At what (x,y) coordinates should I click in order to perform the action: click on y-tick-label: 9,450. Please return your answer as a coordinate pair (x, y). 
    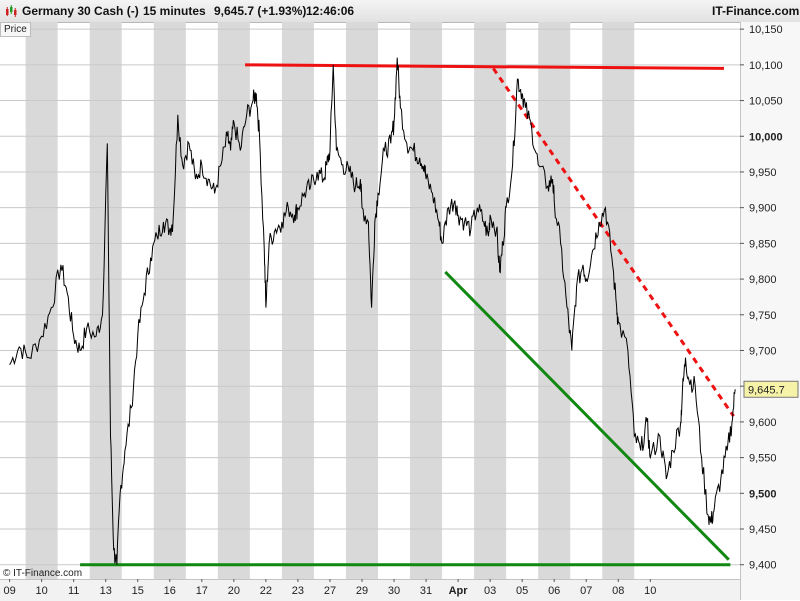
    Looking at the image, I should click on (763, 530).